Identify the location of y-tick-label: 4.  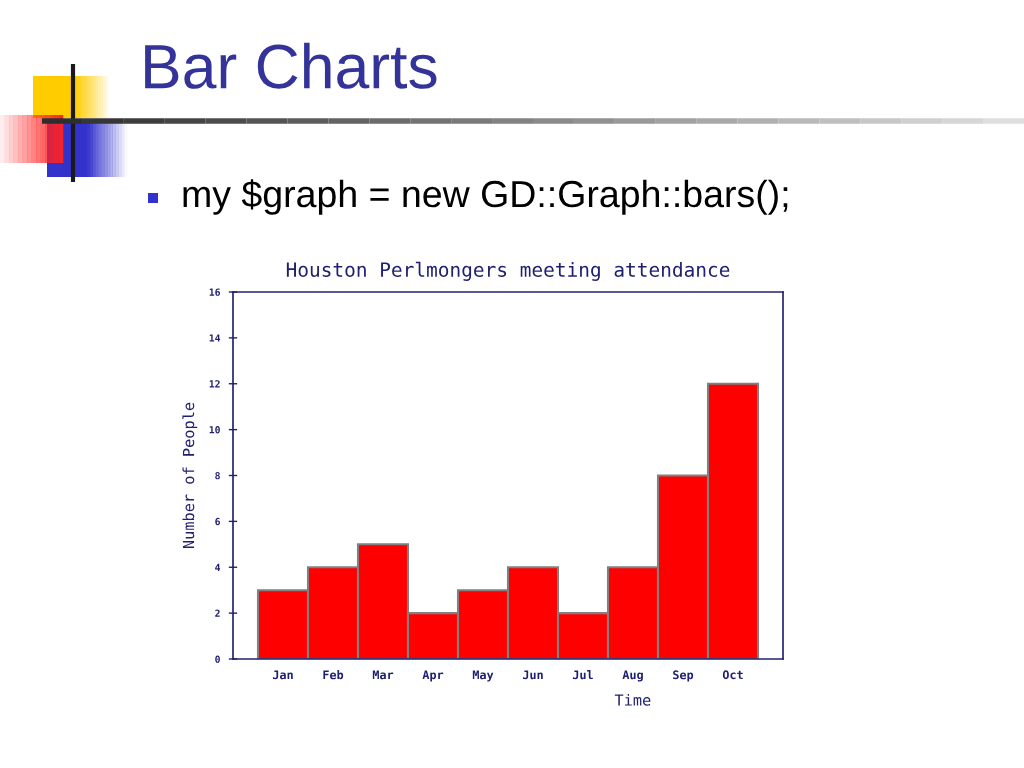
(218, 567).